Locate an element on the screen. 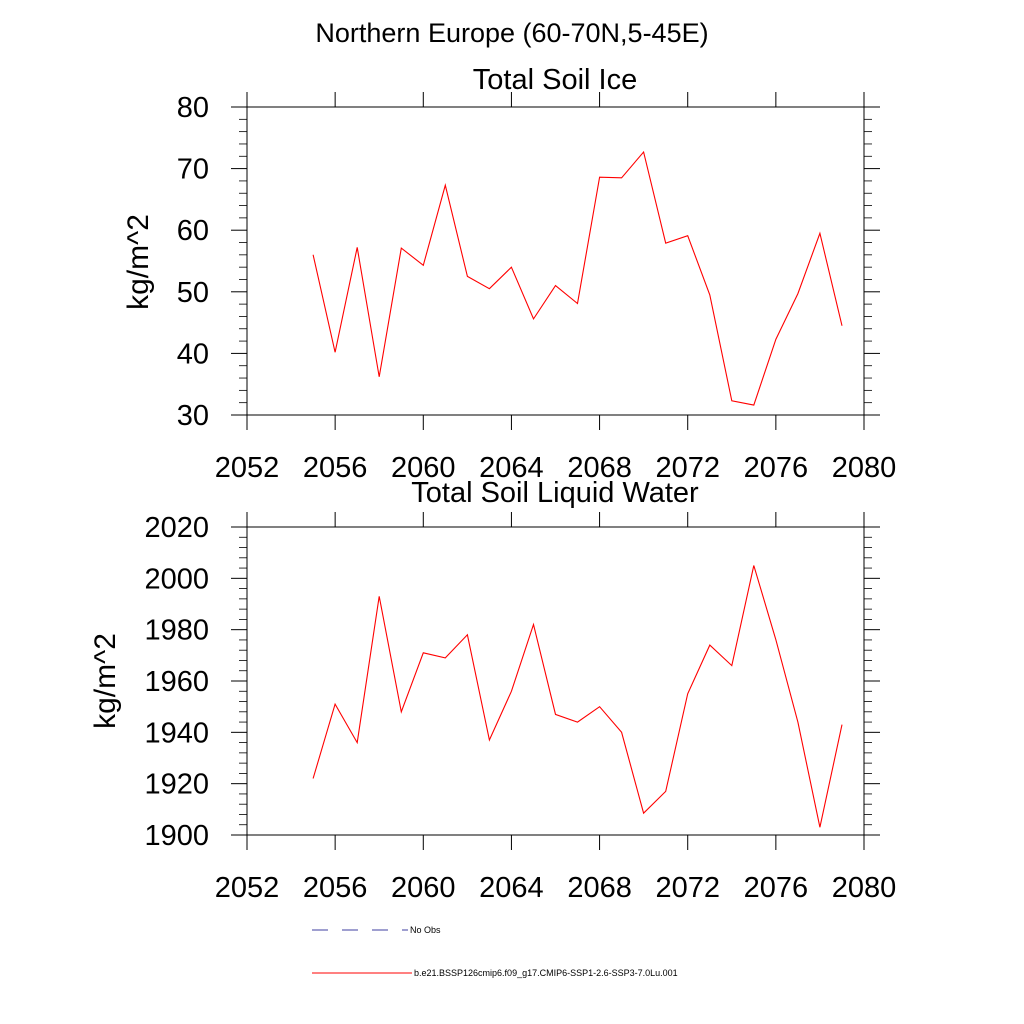  legend-entry-no-obs: No Obs is located at coordinates (376, 930).